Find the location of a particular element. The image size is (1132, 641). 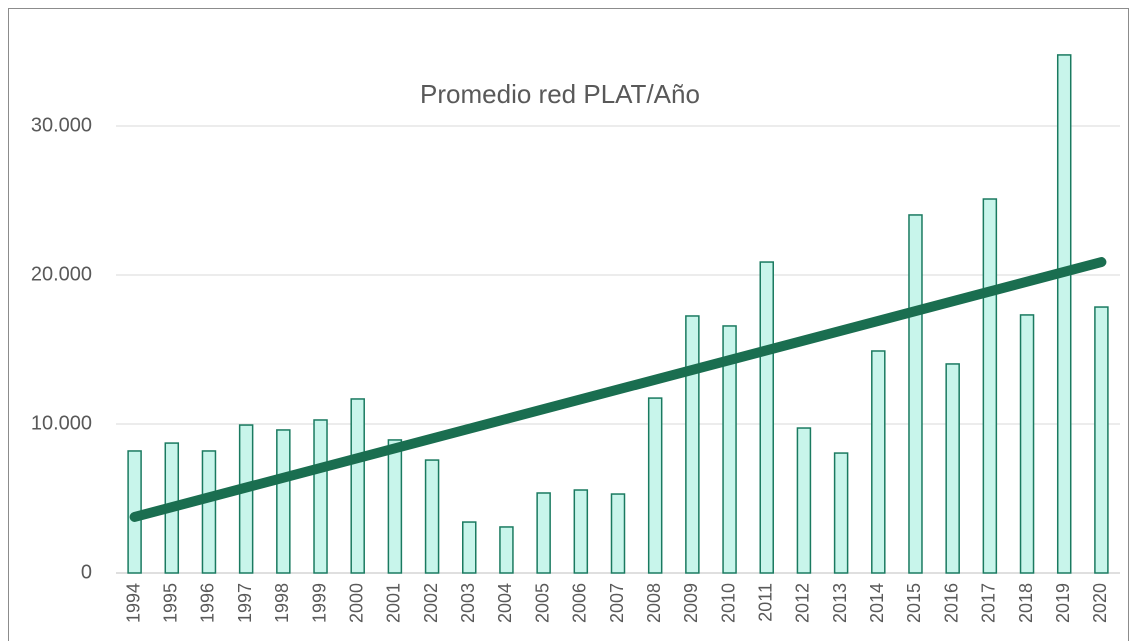

chart-title: Promedio red PLAT/Año is located at coordinates (560, 94).